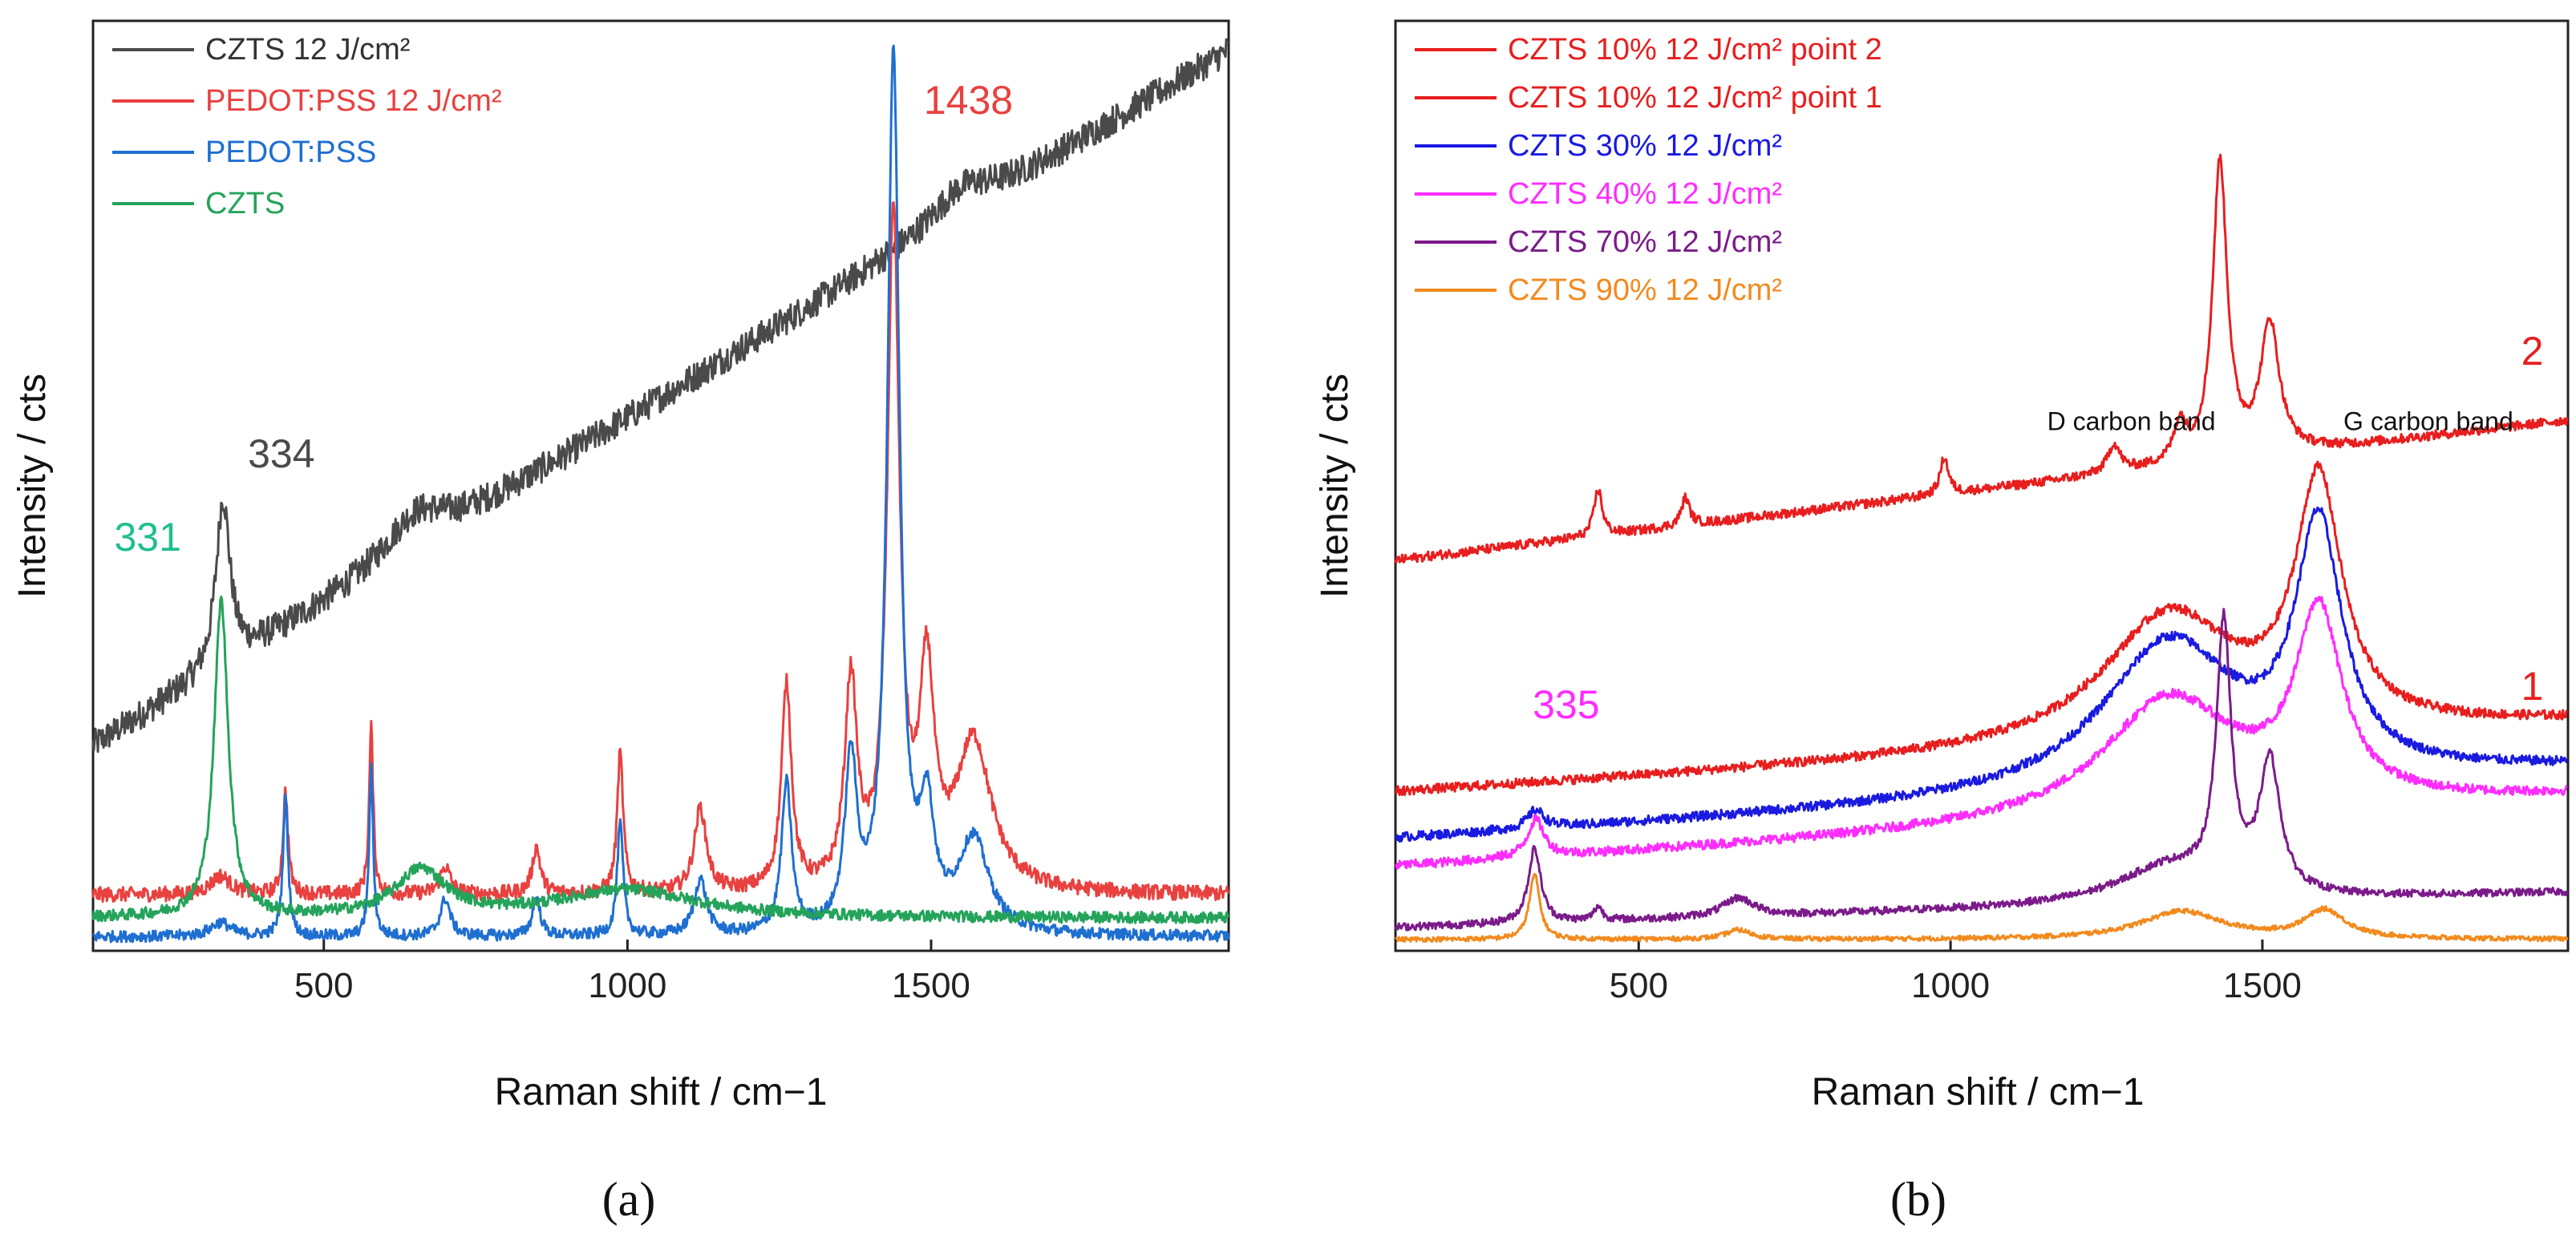 The height and width of the screenshot is (1241, 2576). What do you see at coordinates (1645, 194) in the screenshot?
I see `legend-label: CZTS 40% 12 J/cm²` at bounding box center [1645, 194].